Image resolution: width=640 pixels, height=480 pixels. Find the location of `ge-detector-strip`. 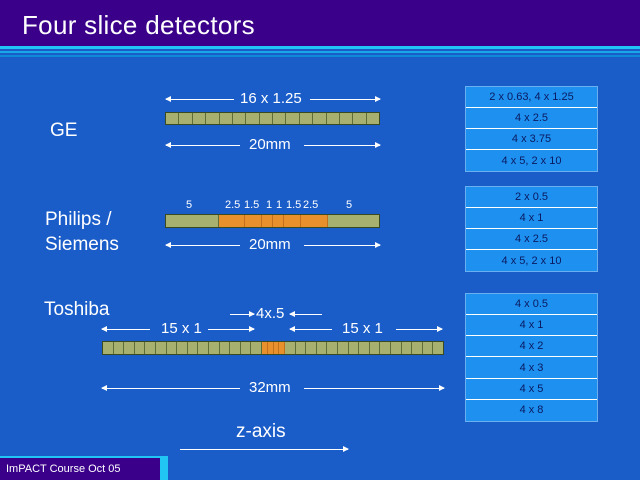

ge-detector-strip is located at coordinates (272, 118).